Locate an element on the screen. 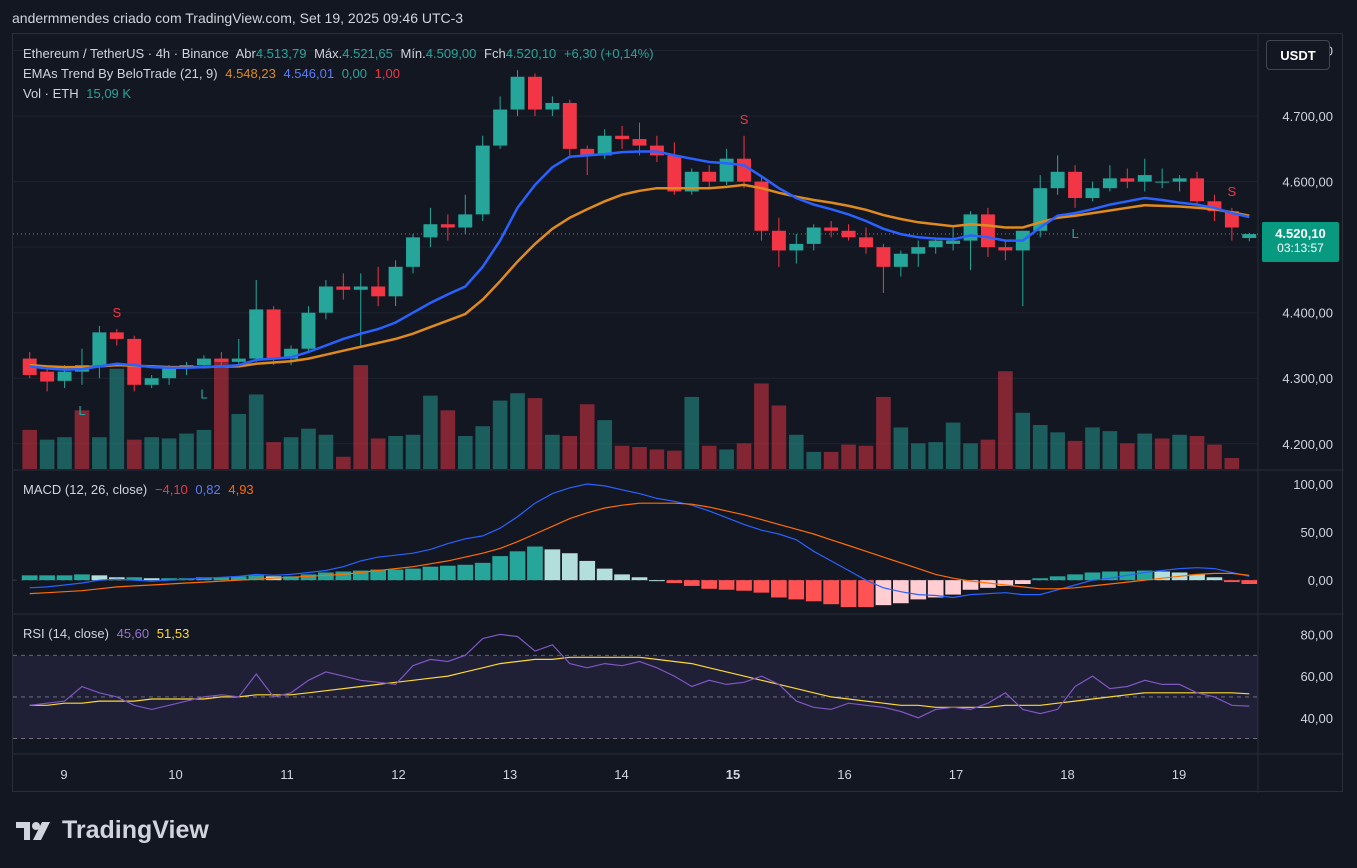 The height and width of the screenshot is (868, 1357). open-value: 4.513,79 is located at coordinates (281, 53).